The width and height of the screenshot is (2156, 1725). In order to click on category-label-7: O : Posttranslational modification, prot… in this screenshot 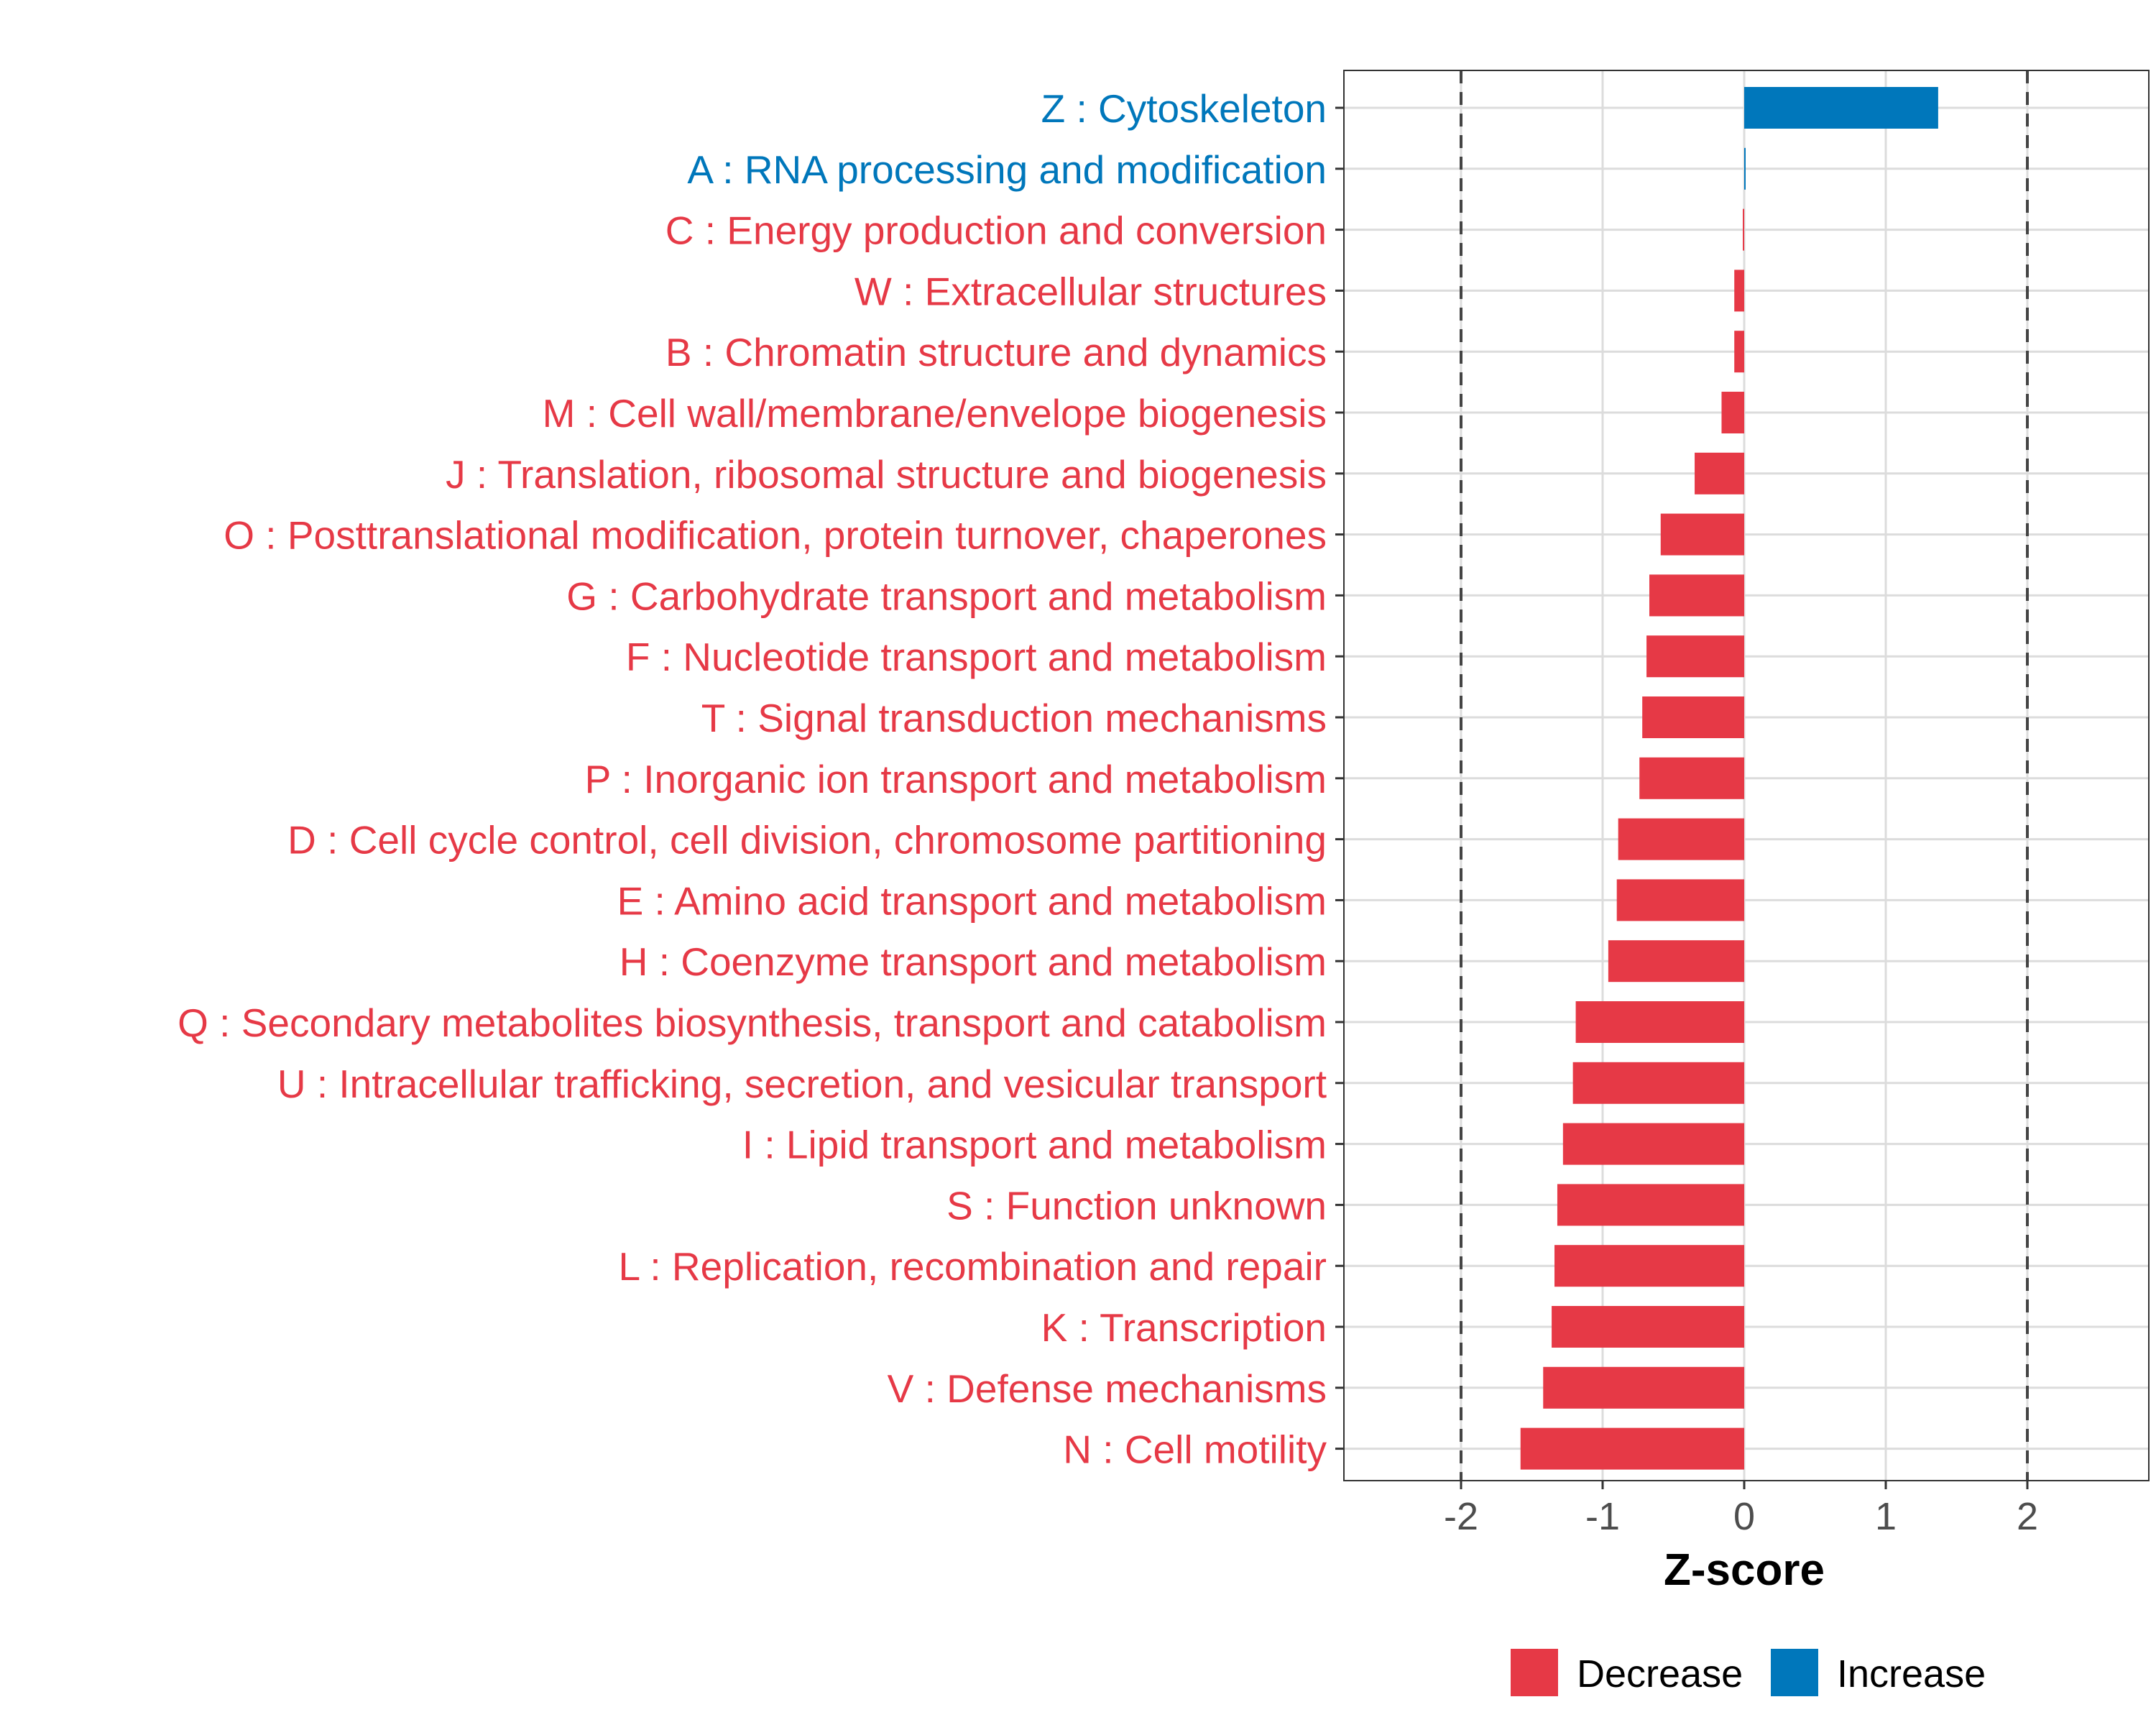, I will do `click(775, 535)`.